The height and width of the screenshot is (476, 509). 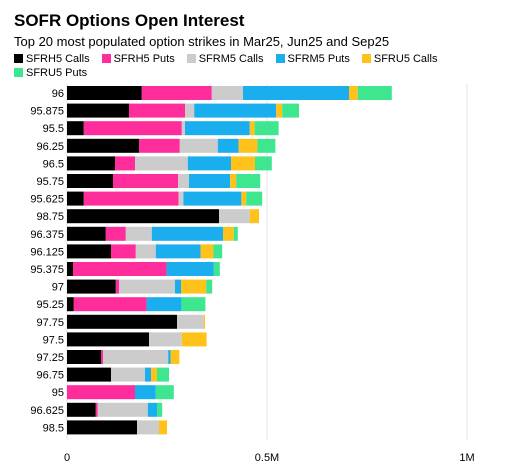 What do you see at coordinates (53, 164) in the screenshot?
I see `y-tick-label: 96.5` at bounding box center [53, 164].